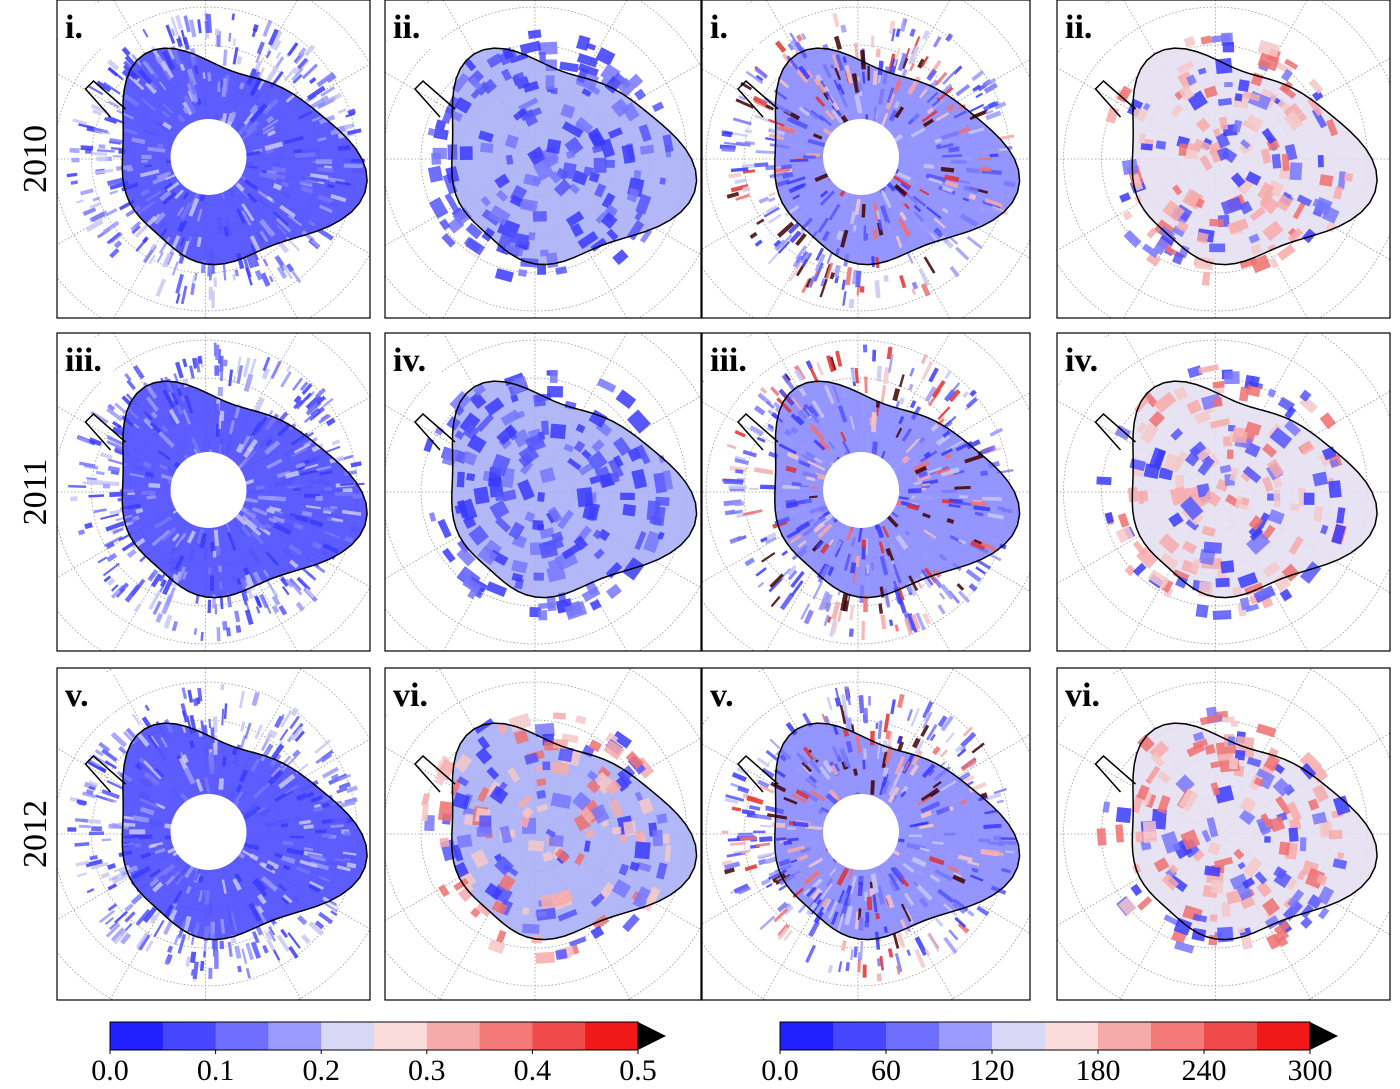  I want to click on colorbar-tick-label: 300, so click(1310, 1069).